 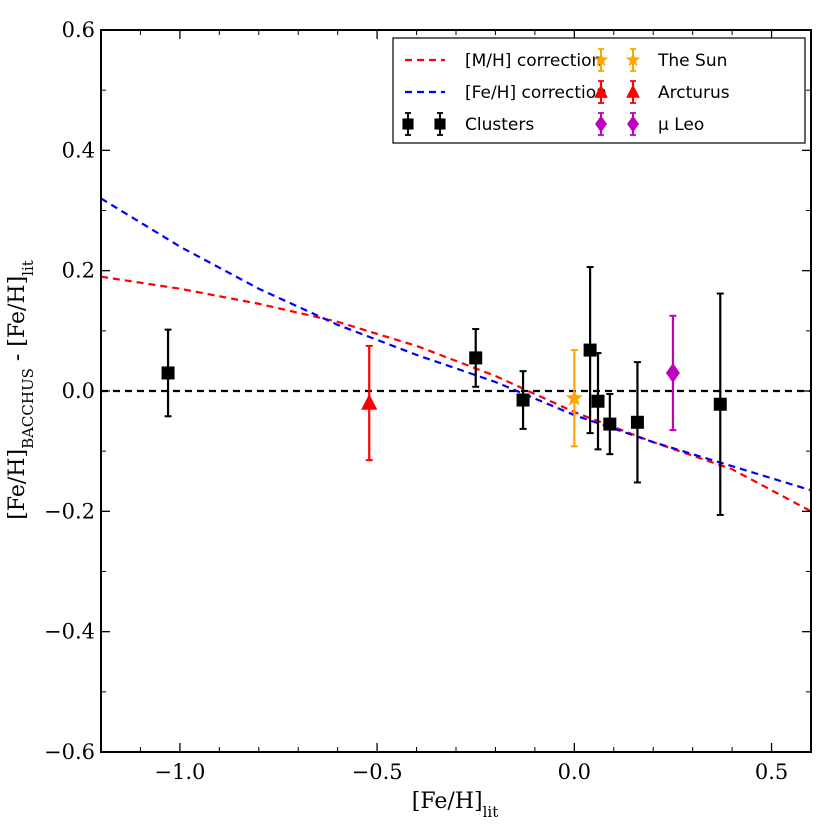 What do you see at coordinates (377, 772) in the screenshot?
I see `x-tick-label: −0.5` at bounding box center [377, 772].